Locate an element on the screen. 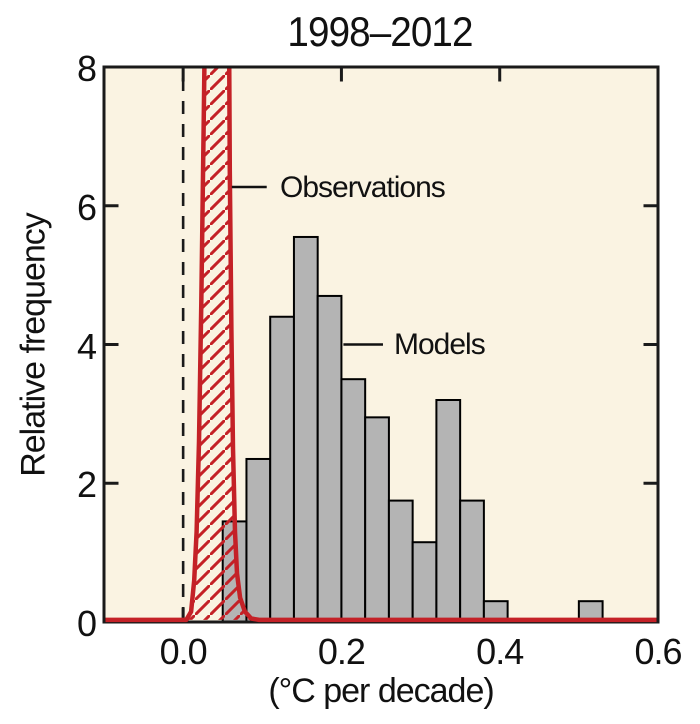  y-tick-label-0: 0 is located at coordinates (86, 623).